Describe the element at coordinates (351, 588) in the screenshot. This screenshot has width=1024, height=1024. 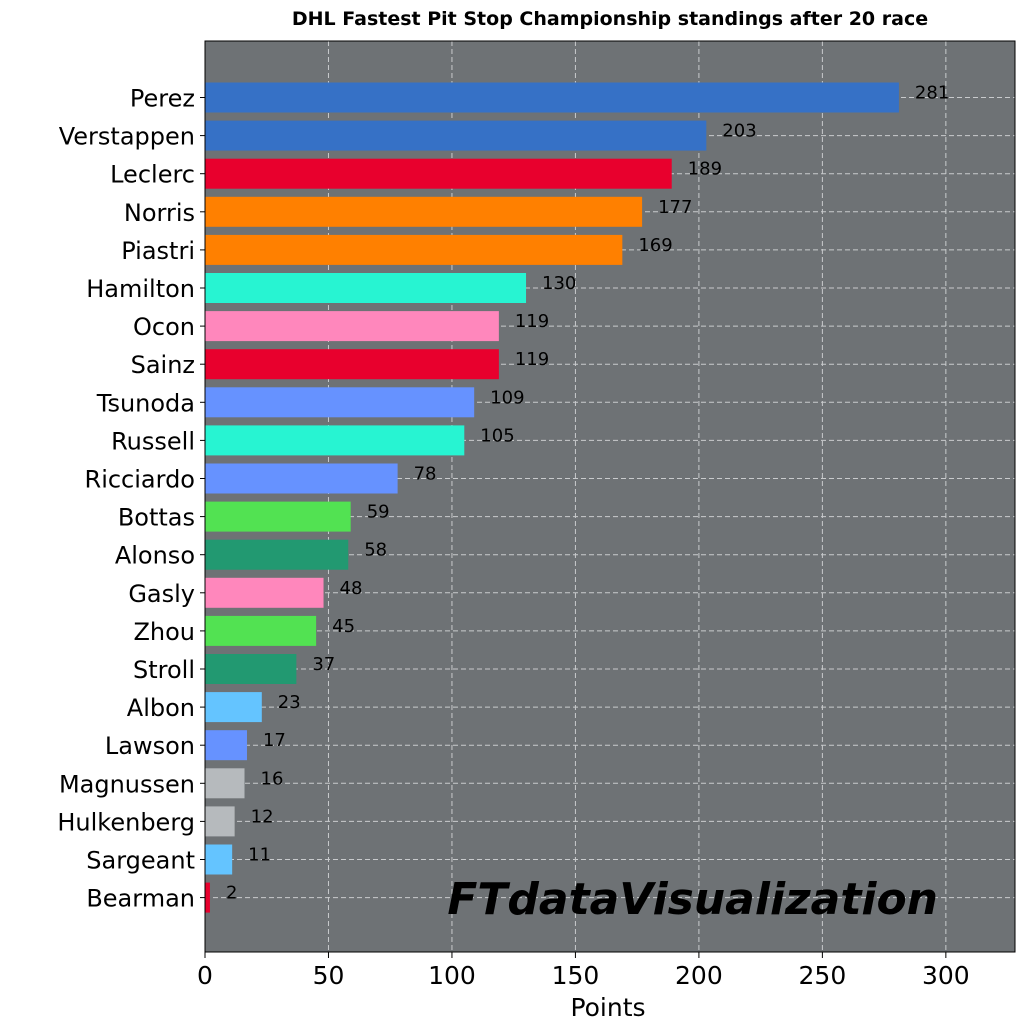
I see `bar-value-label: 48` at that location.